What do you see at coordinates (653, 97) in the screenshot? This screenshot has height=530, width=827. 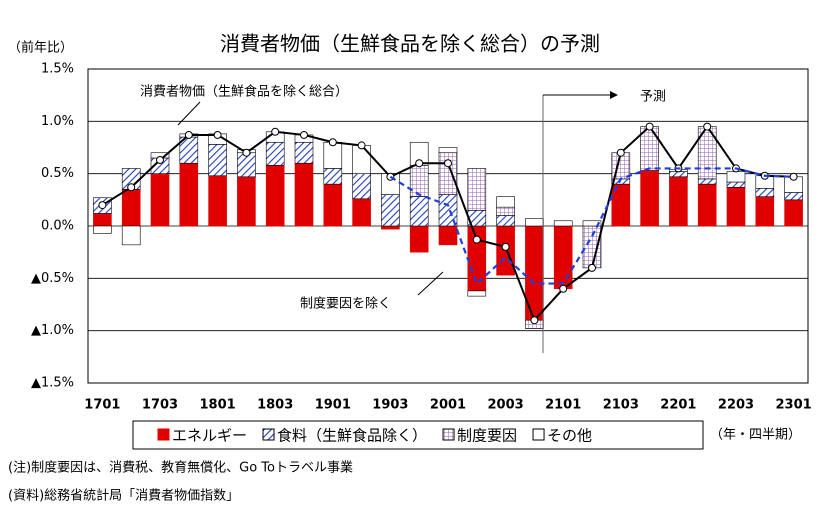 I see `forecast-label: 予測` at bounding box center [653, 97].